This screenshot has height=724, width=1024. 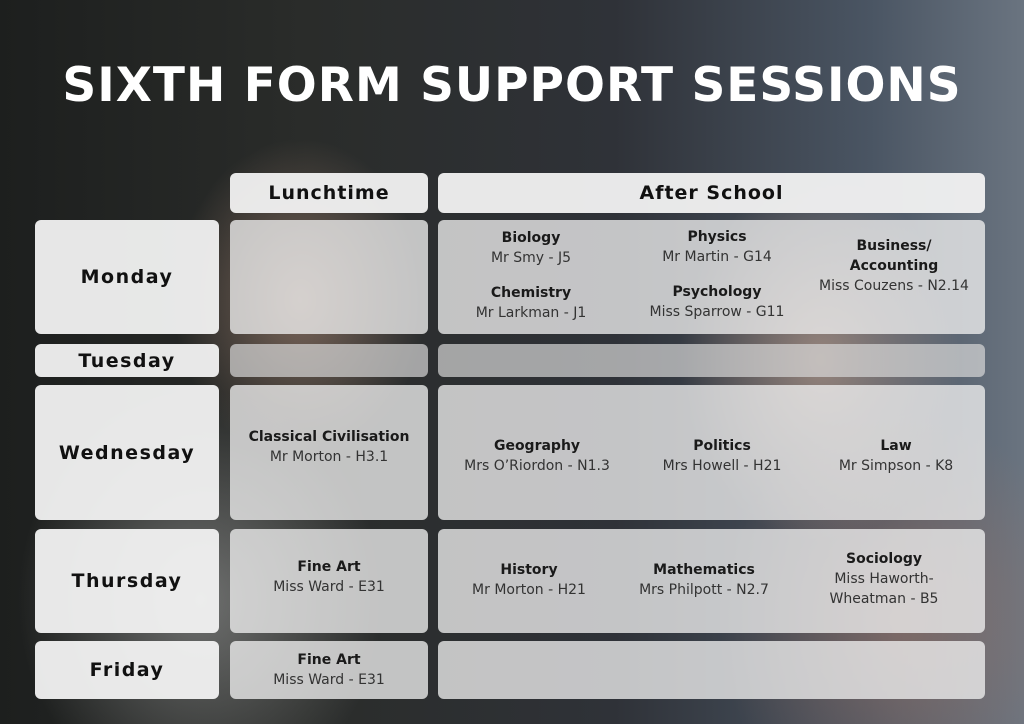 I want to click on teacher-room: Mrs O’Riordon - N1.3, so click(x=537, y=466).